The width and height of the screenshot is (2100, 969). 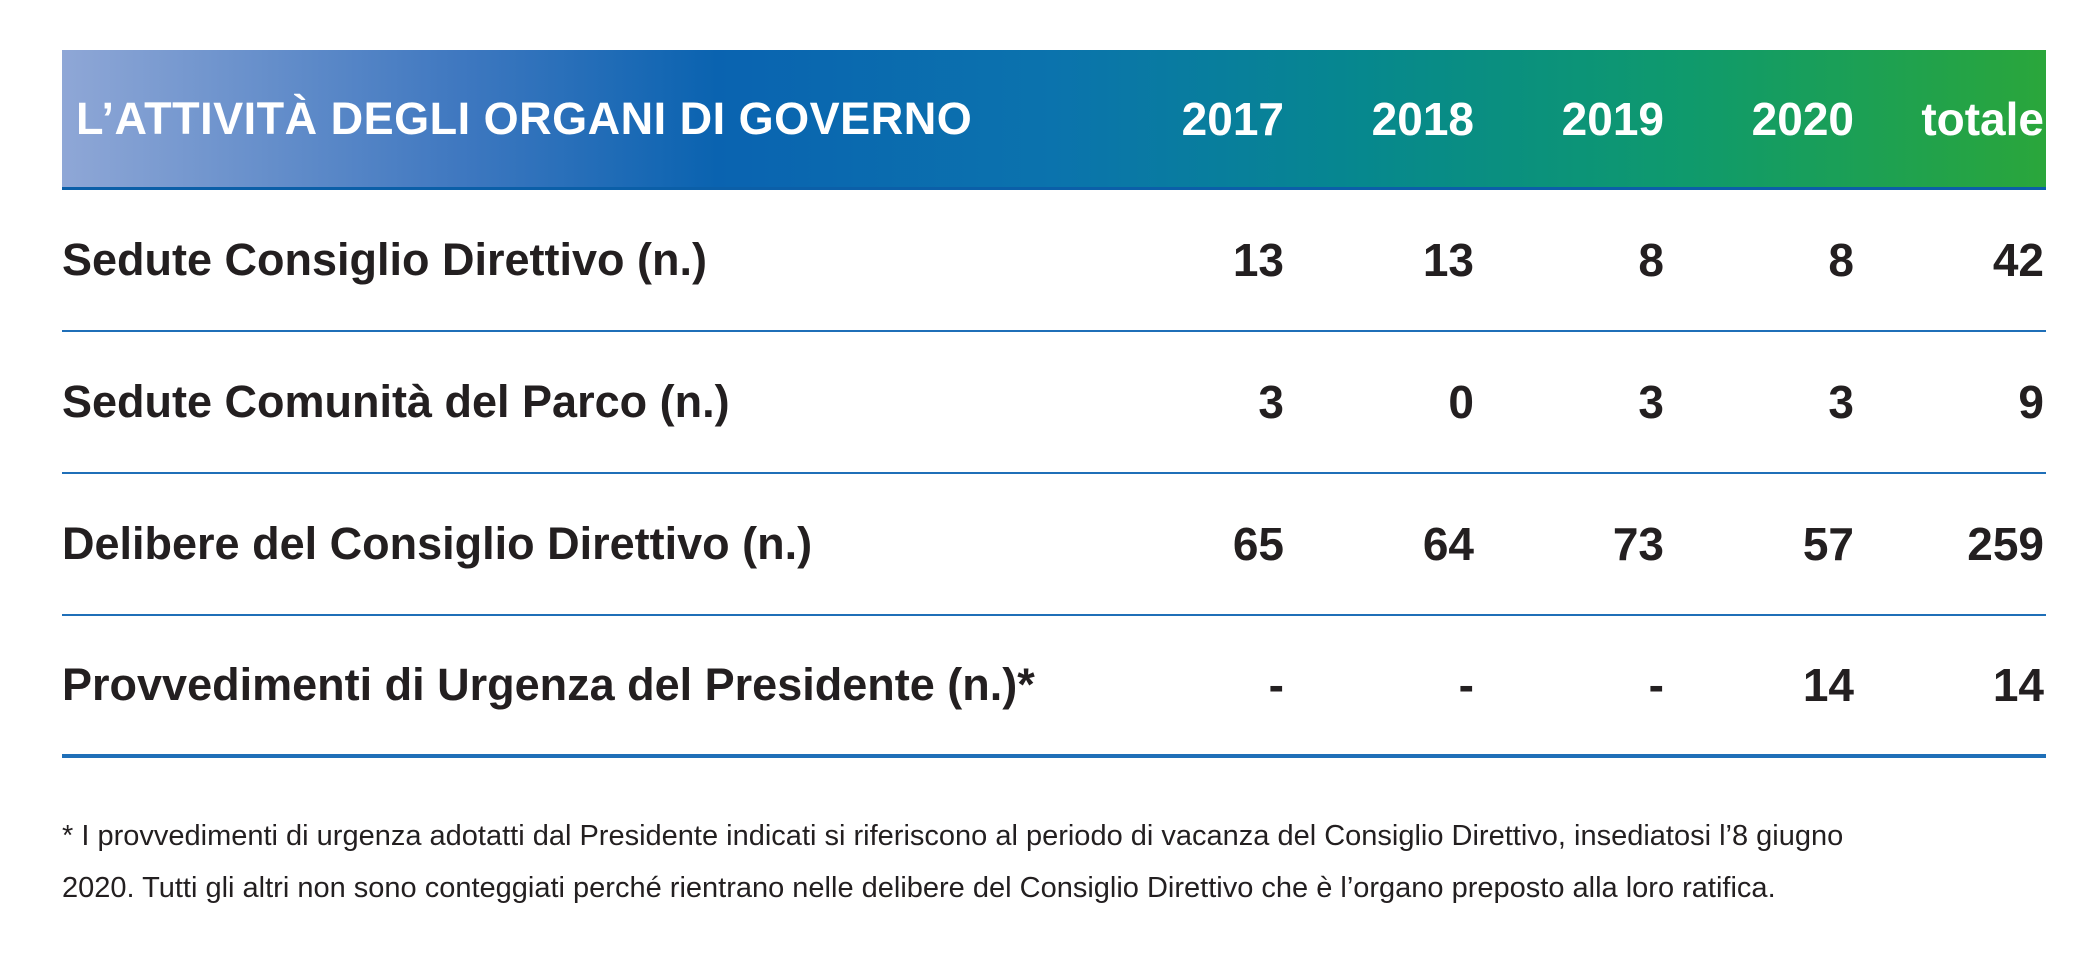 What do you see at coordinates (396, 401) in the screenshot?
I see `row-label: Sedute Comunità del Parco (n.)` at bounding box center [396, 401].